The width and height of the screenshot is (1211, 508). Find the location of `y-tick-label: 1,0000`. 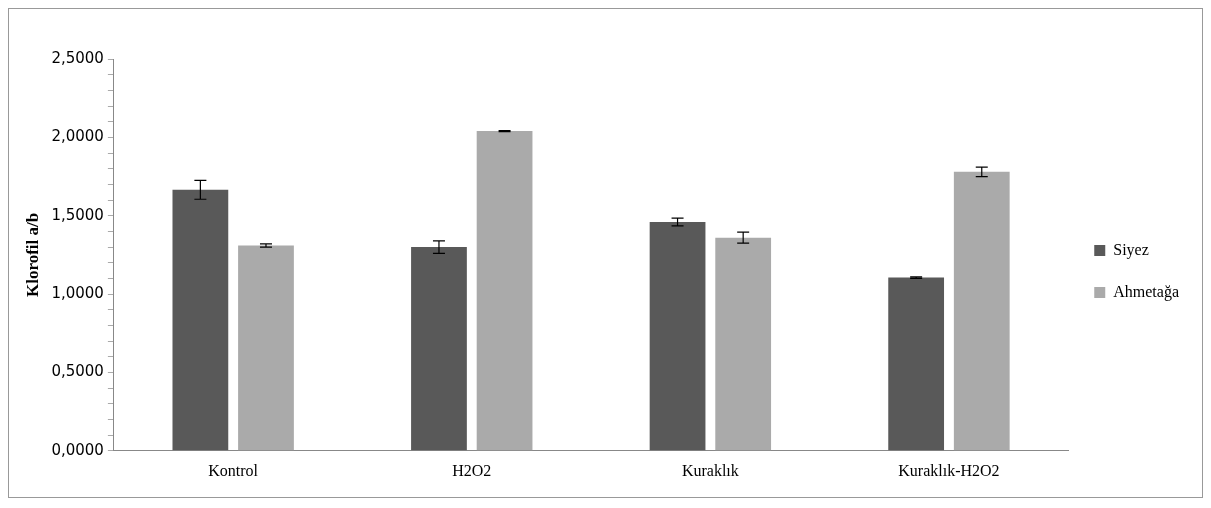

y-tick-label: 1,0000 is located at coordinates (77, 292).